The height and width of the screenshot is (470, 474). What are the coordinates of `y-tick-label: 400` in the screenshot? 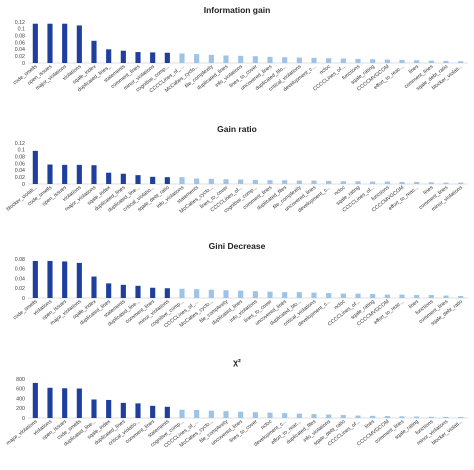 It's located at (20, 399).